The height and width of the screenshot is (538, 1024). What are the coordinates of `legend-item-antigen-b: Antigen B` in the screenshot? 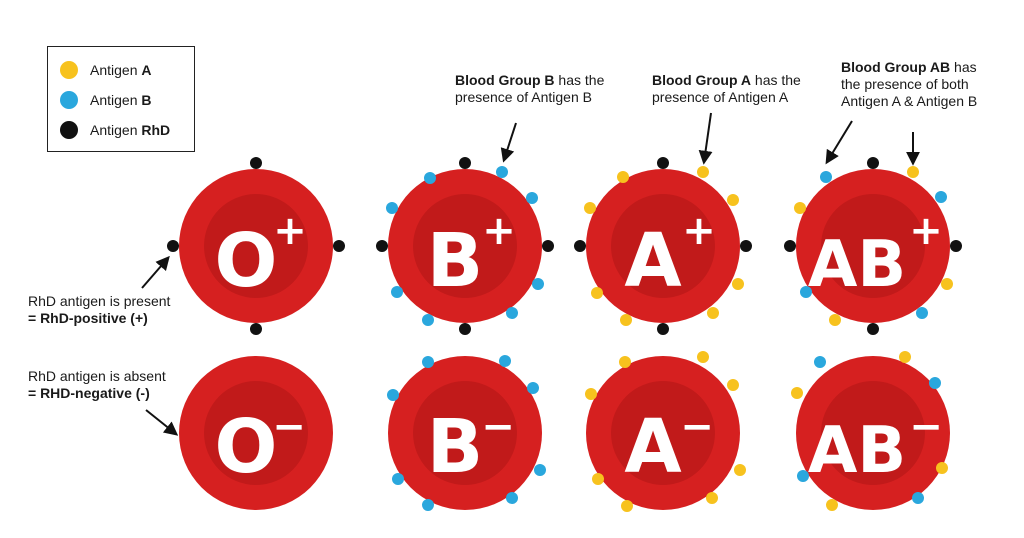 It's located at (106, 100).